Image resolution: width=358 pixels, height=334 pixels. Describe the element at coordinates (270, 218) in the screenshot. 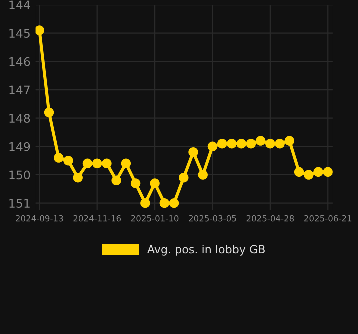

I see `x-tick-label: 2025-04-28` at that location.